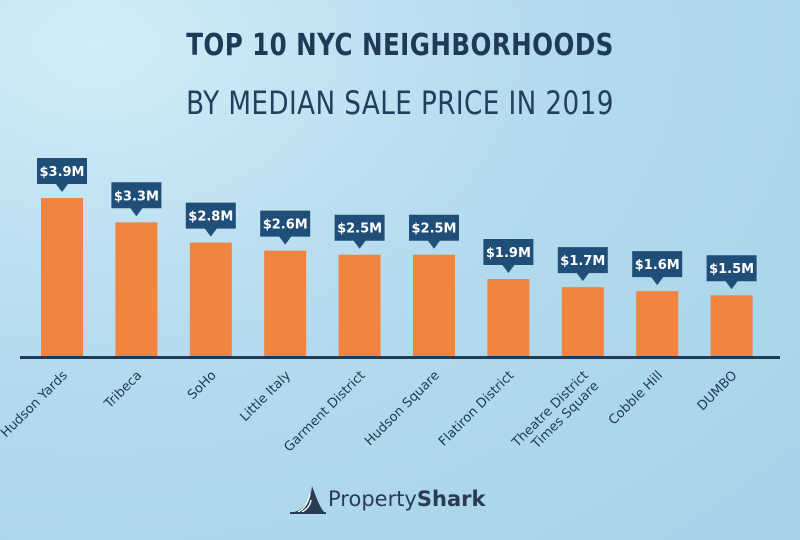  I want to click on data-label-callout: $1.7M, so click(582, 264).